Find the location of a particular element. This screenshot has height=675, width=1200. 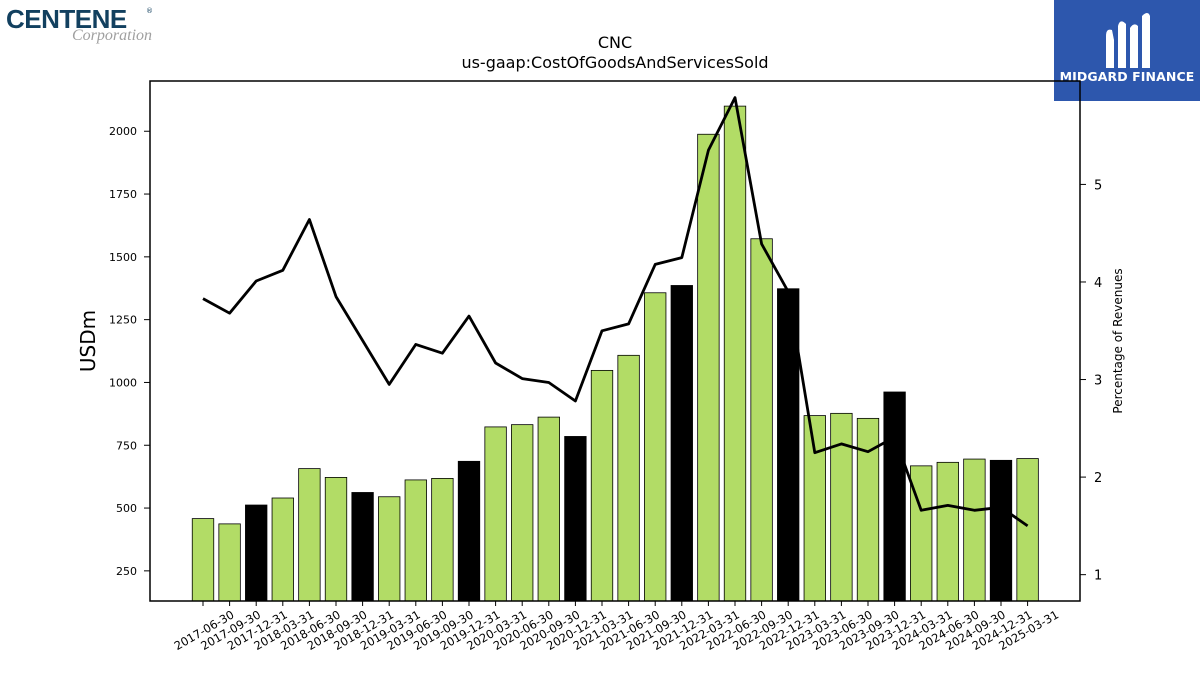

company-logo: CENTENE ® Corporation is located at coordinates (89, 24).